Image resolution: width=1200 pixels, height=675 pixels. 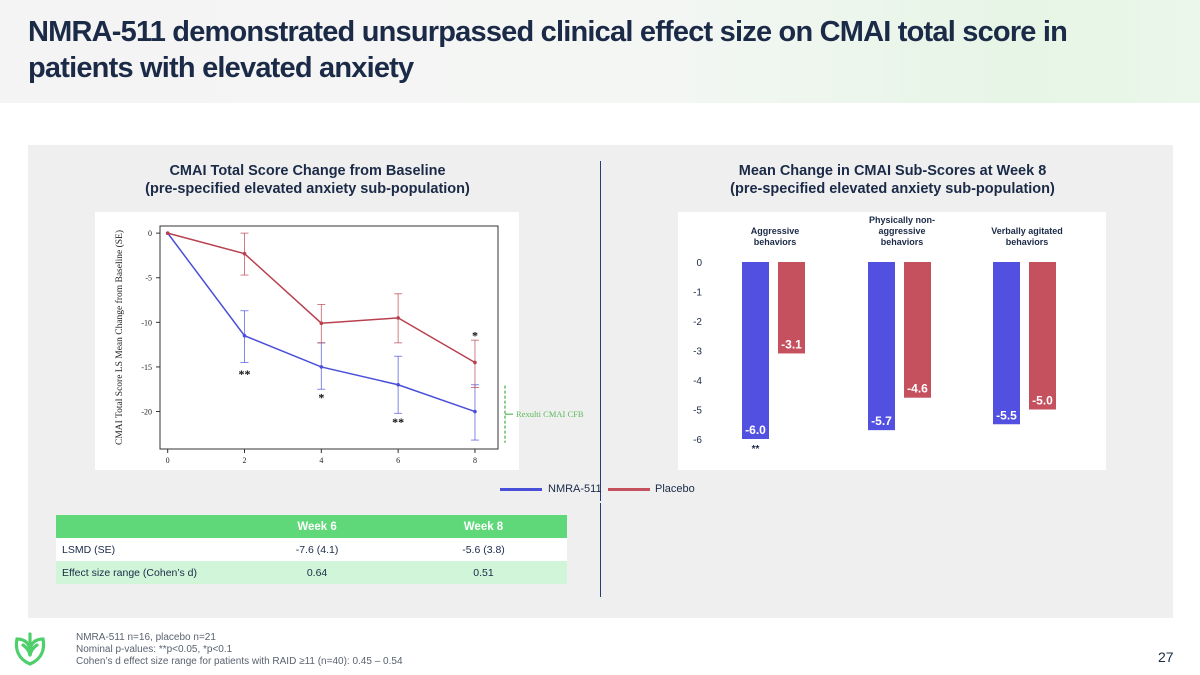 I want to click on table-cell-week8: 0.51, so click(x=483, y=572).